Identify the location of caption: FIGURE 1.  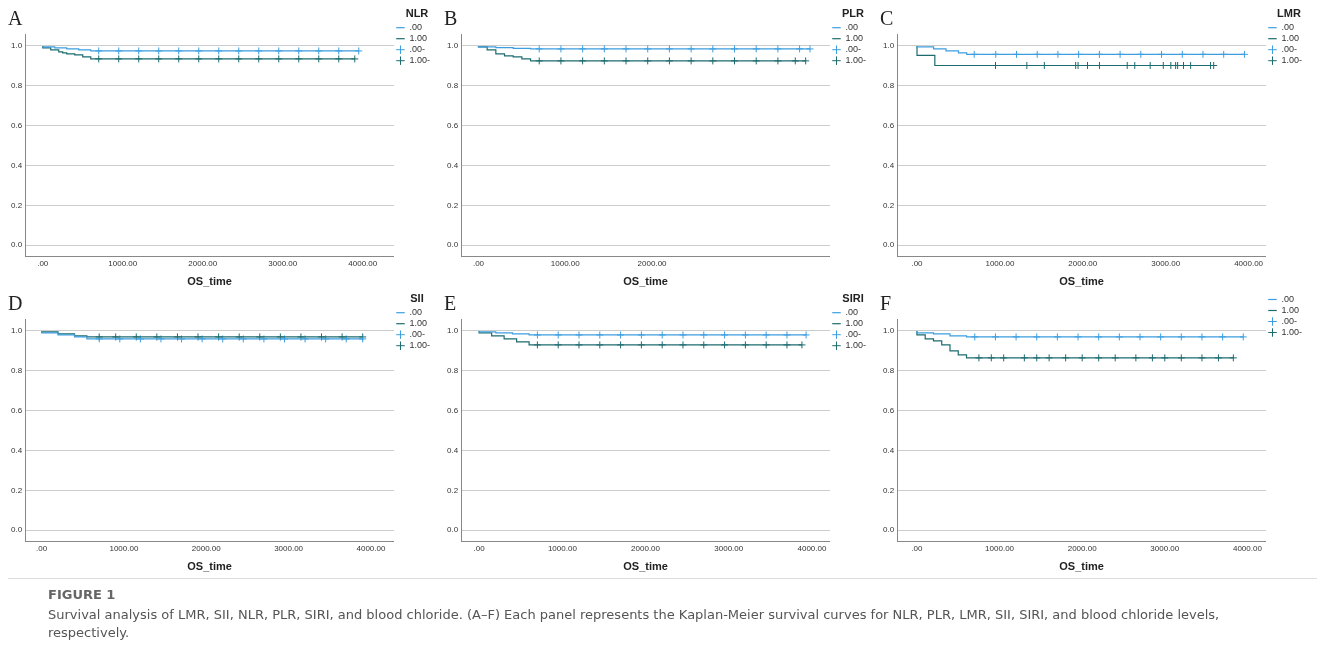
(82, 594).